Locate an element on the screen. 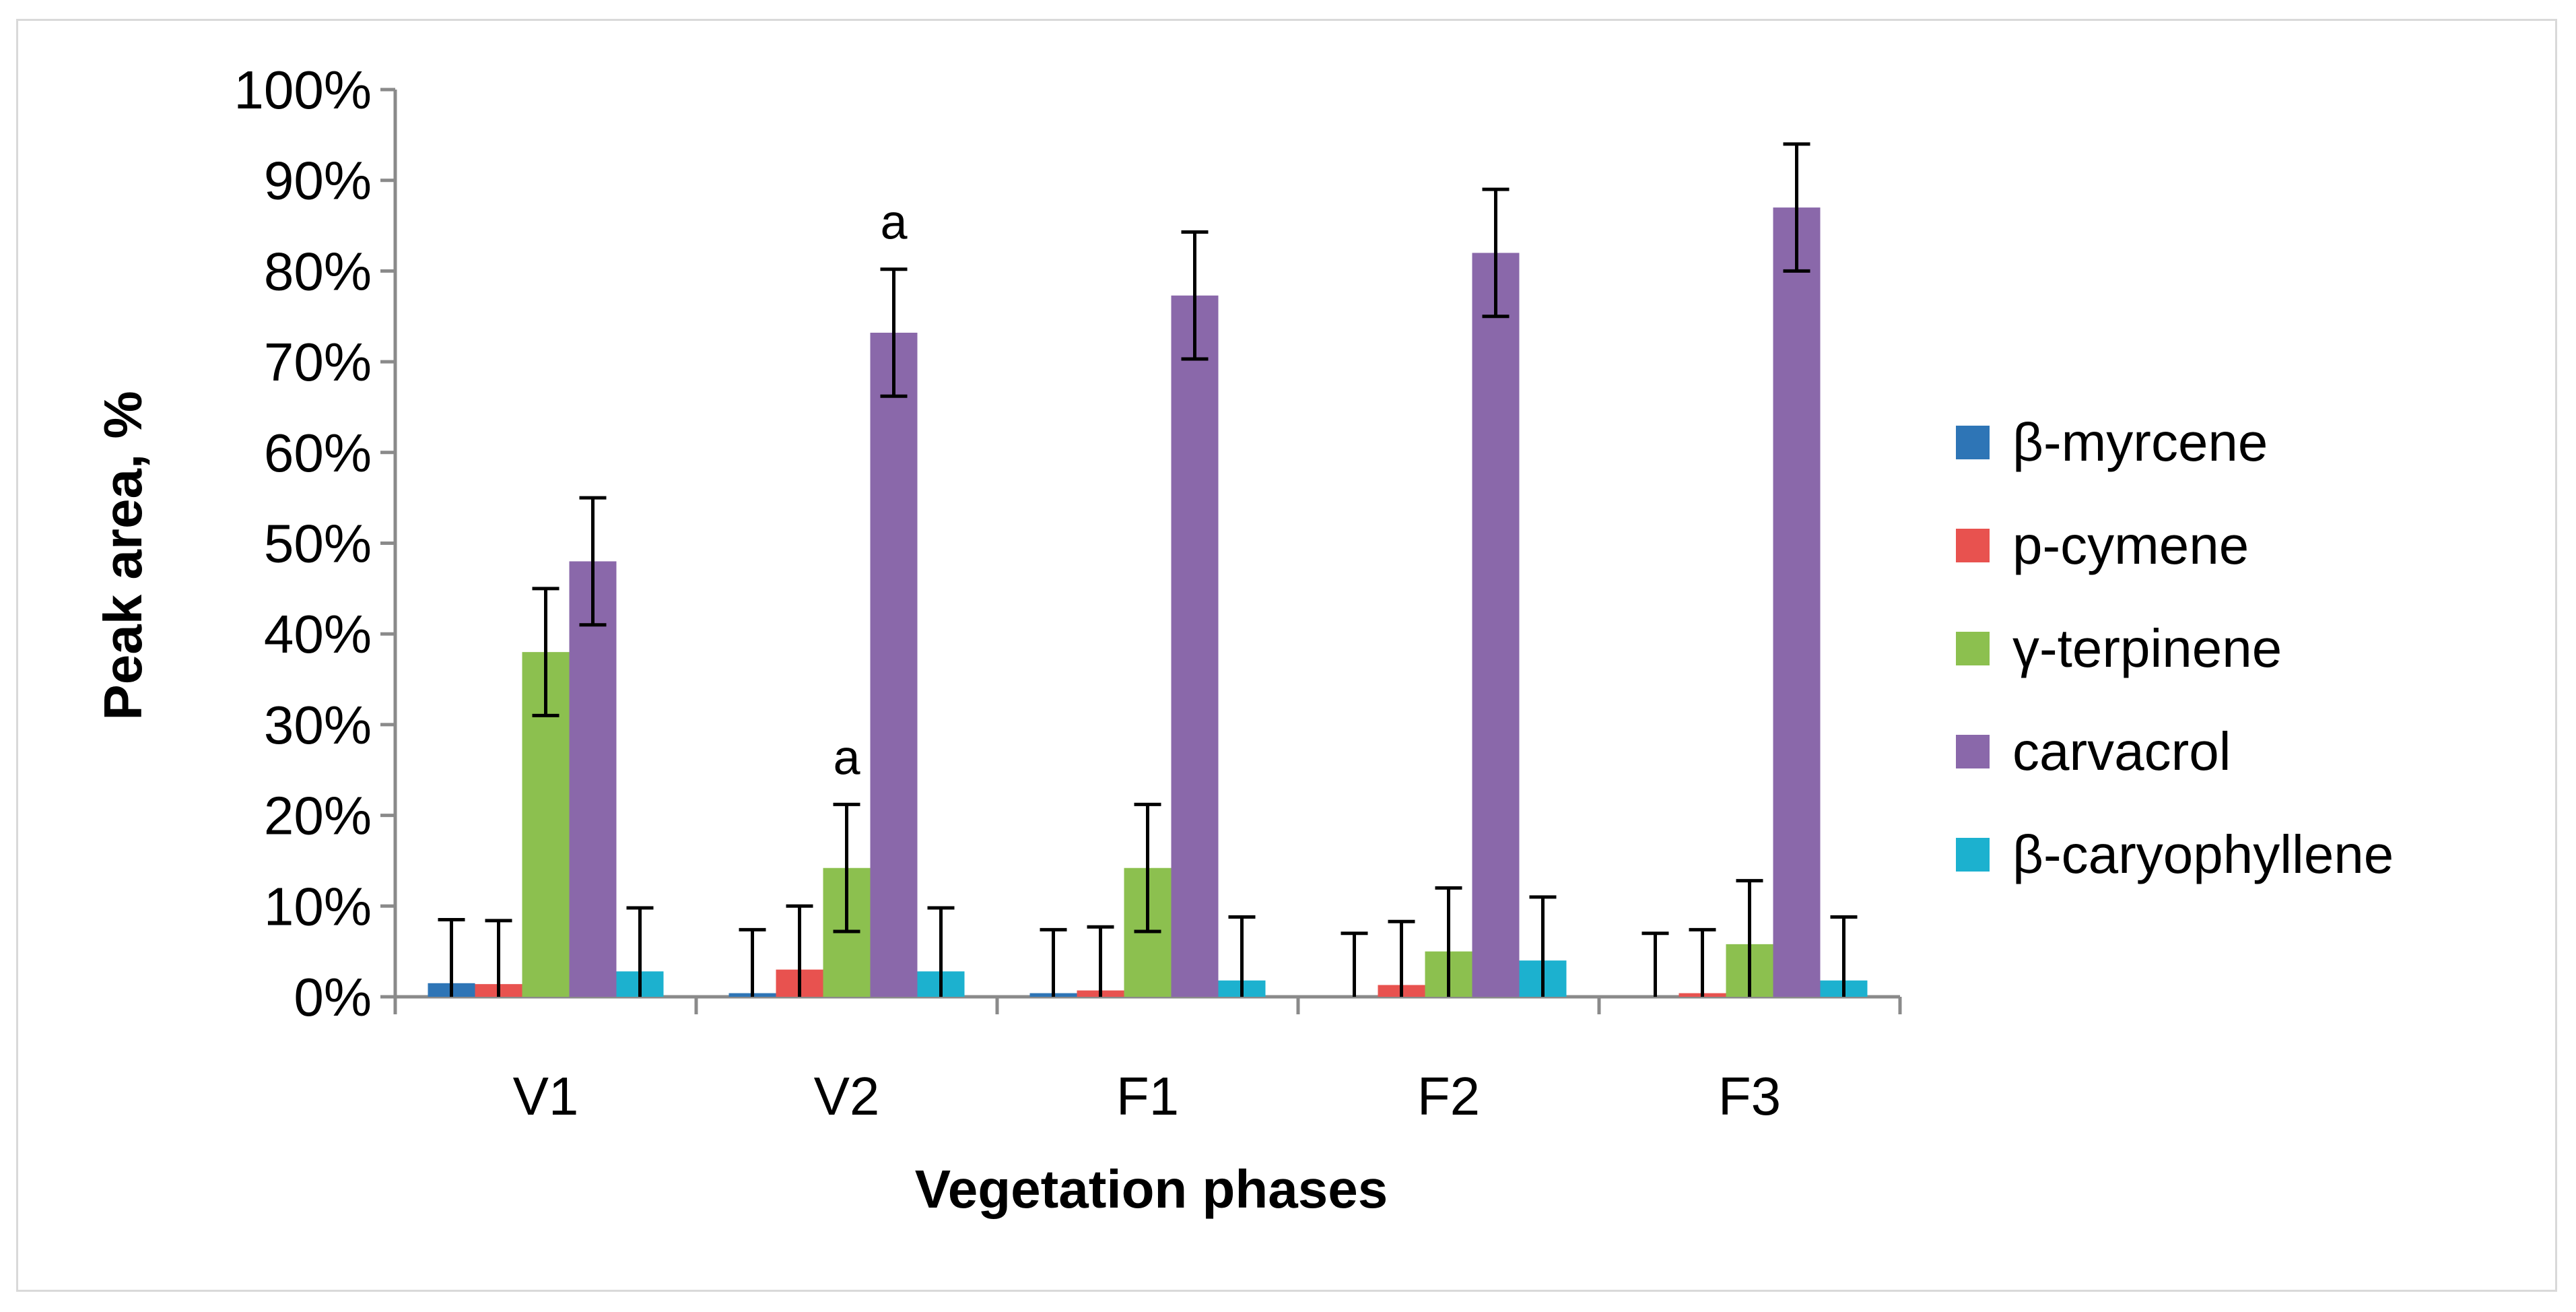 Image resolution: width=2576 pixels, height=1312 pixels. x-tick-label-v1: V1 is located at coordinates (546, 1096).